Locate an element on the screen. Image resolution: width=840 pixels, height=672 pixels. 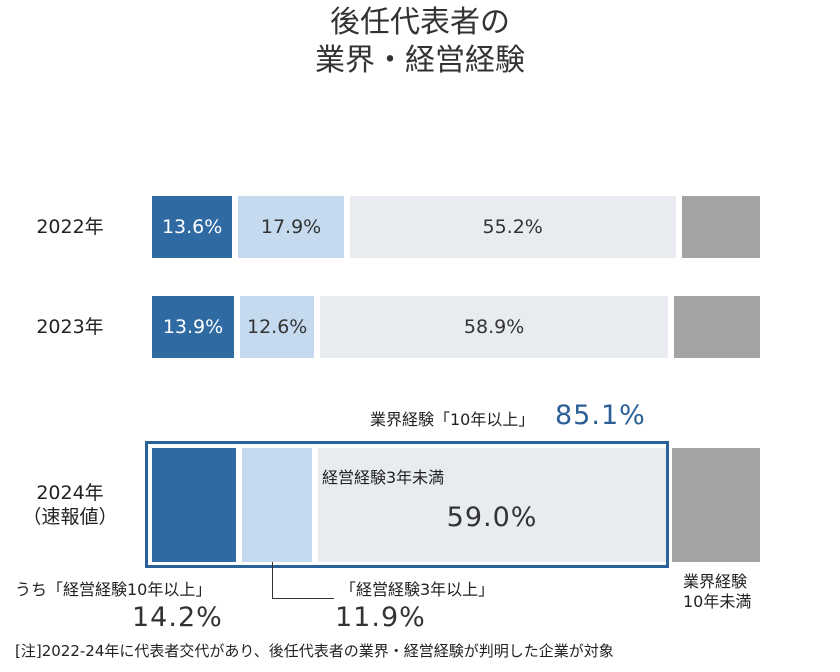
data-label: 14.2% is located at coordinates (177, 617).